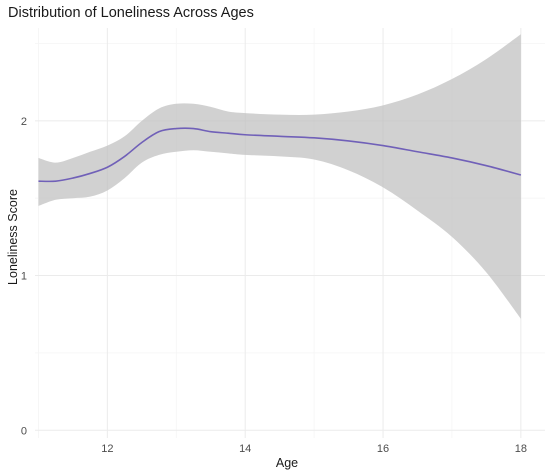 The image size is (550, 473). I want to click on x-tick-label: 18, so click(521, 449).